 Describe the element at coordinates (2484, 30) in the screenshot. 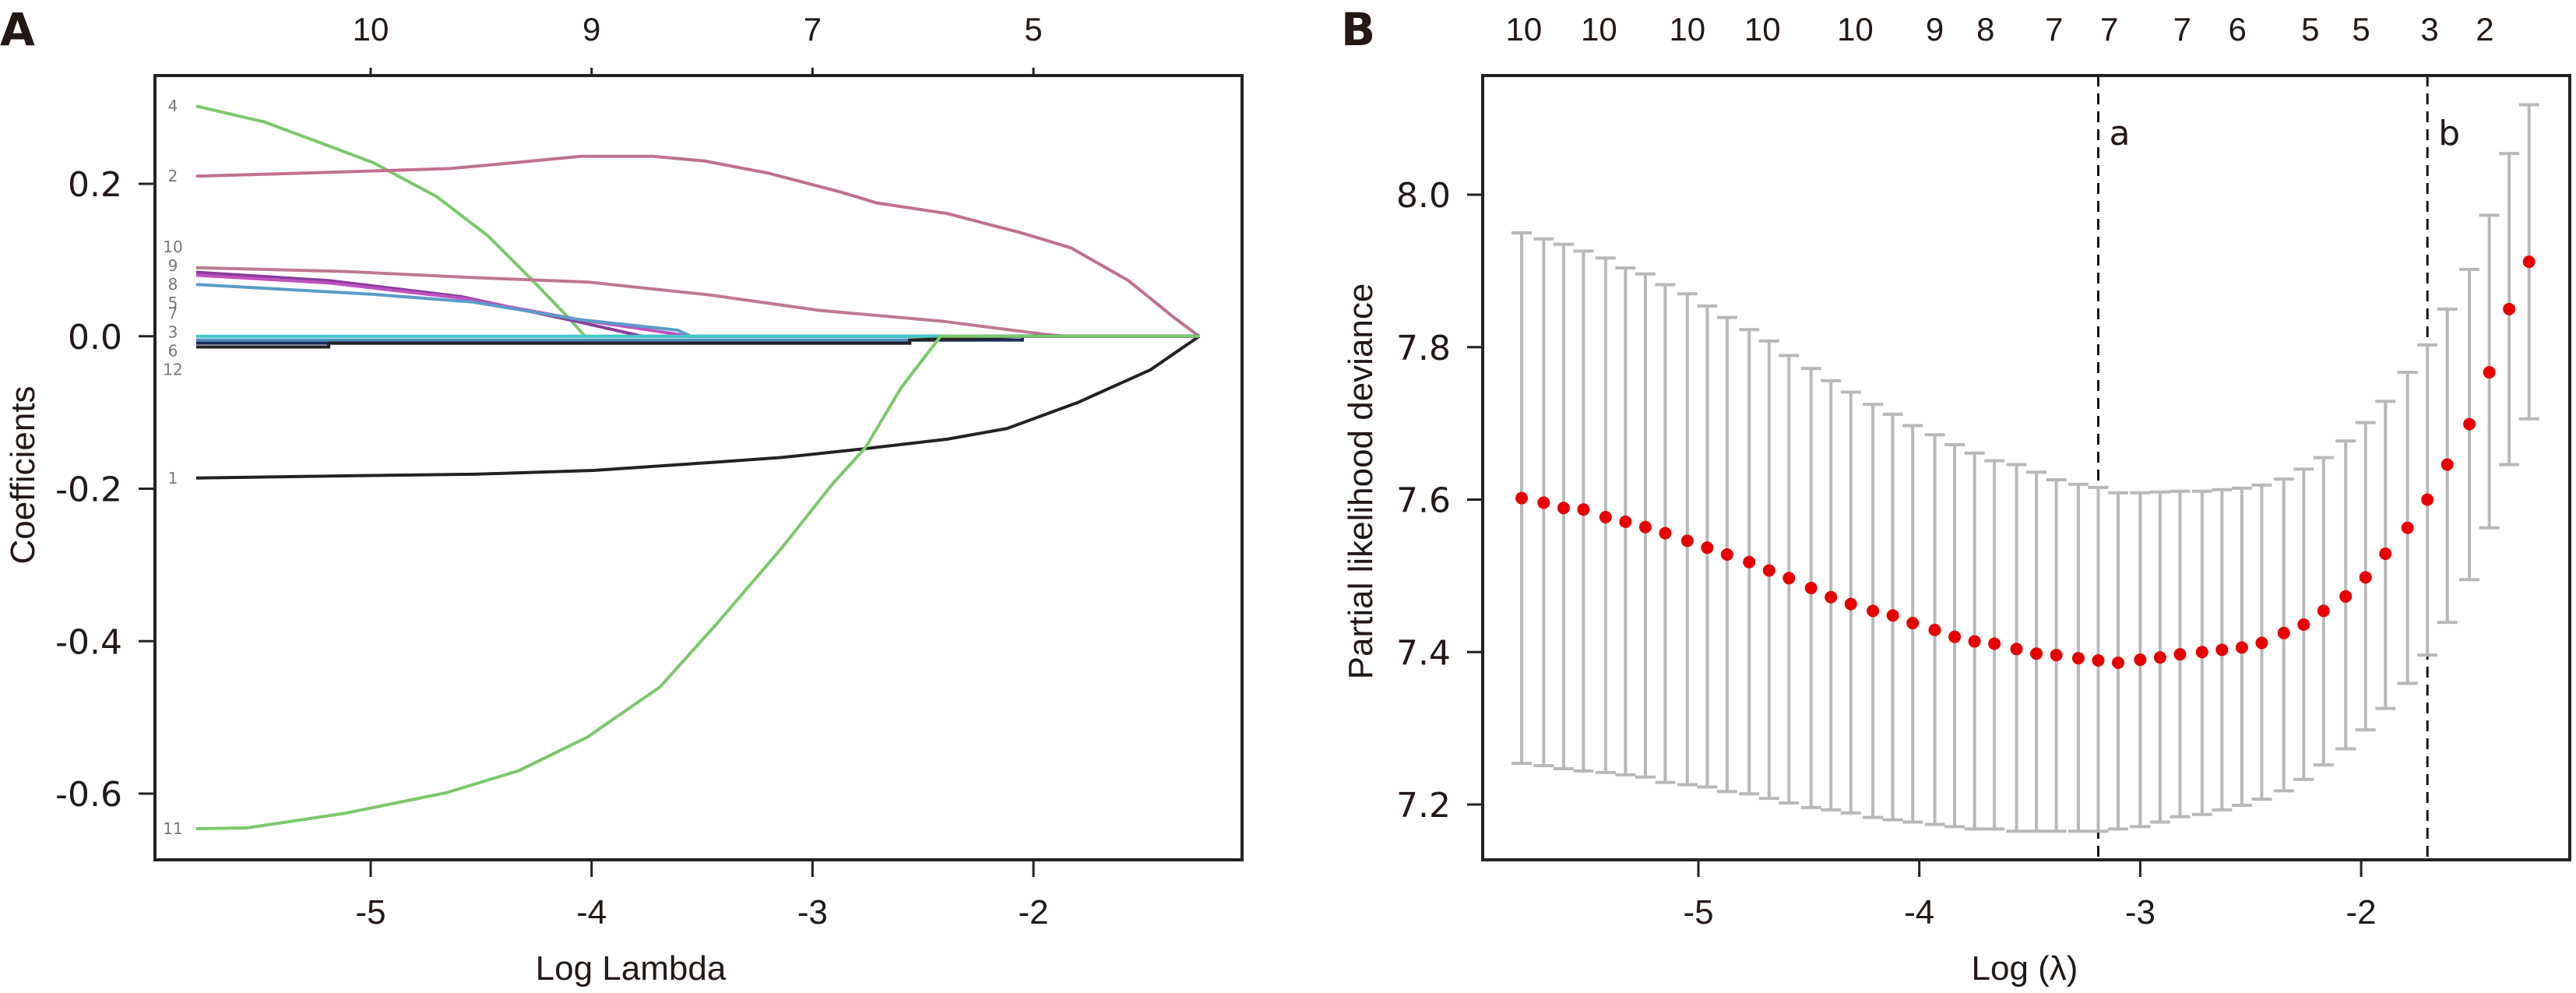

I see `top-tick-label-b: 2` at that location.